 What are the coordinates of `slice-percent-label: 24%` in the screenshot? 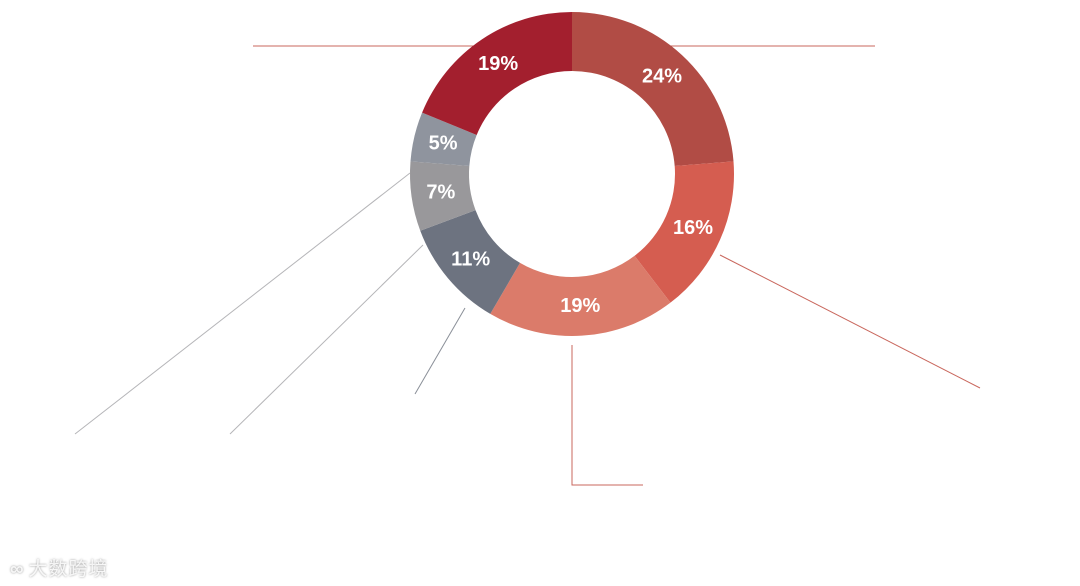 It's located at (662, 77).